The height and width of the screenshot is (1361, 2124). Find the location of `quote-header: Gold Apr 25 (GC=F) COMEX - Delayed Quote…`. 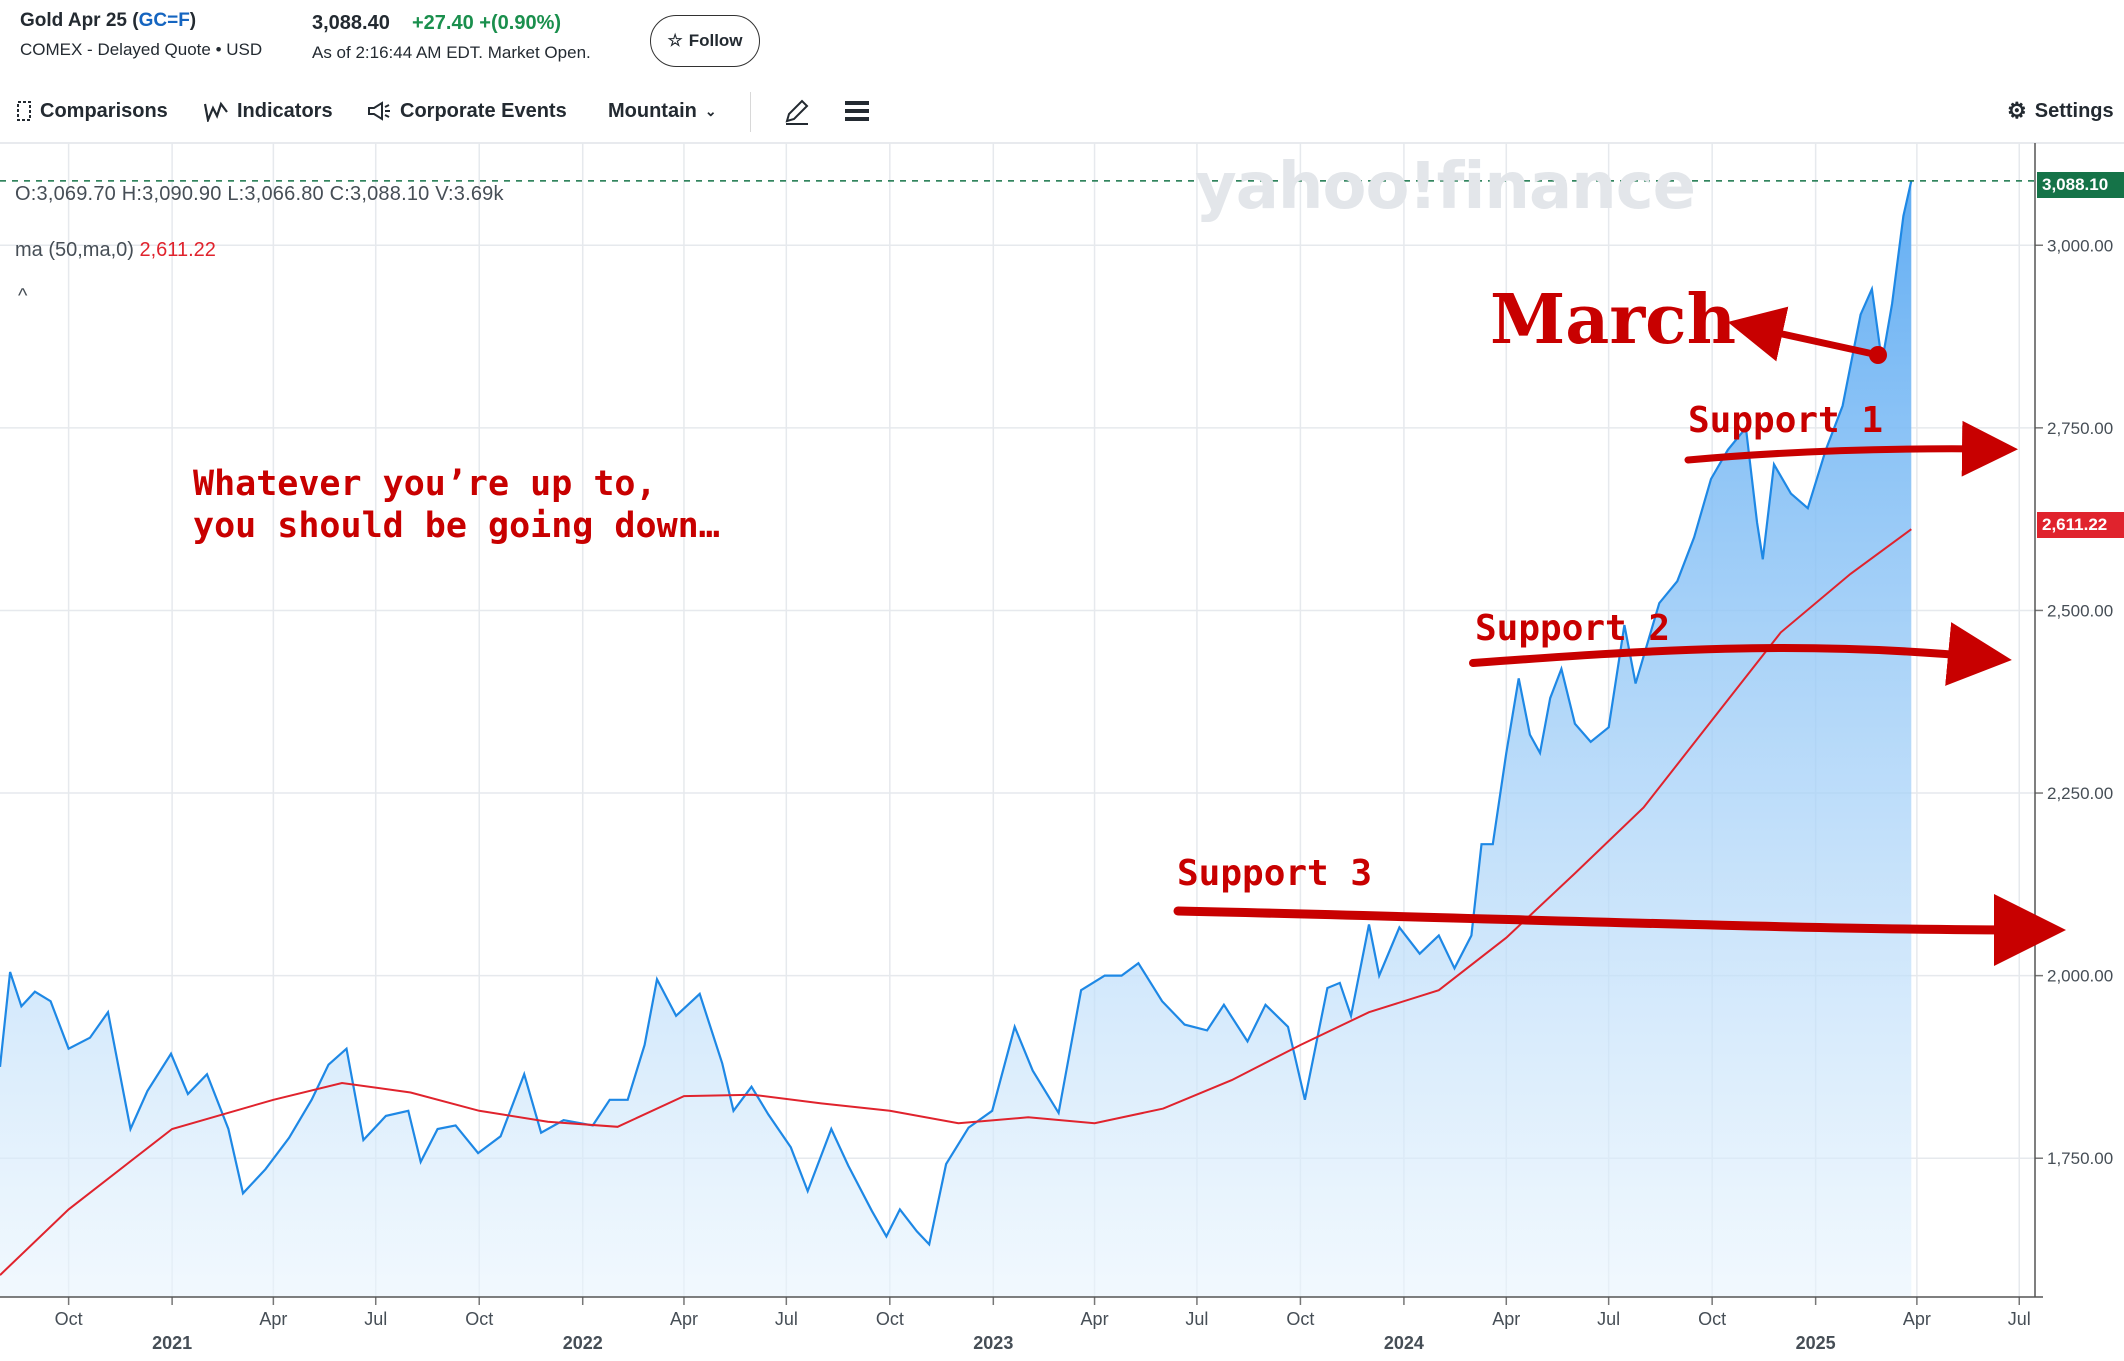

quote-header: Gold Apr 25 (GC=F) COMEX - Delayed Quote… is located at coordinates (1062, 42).